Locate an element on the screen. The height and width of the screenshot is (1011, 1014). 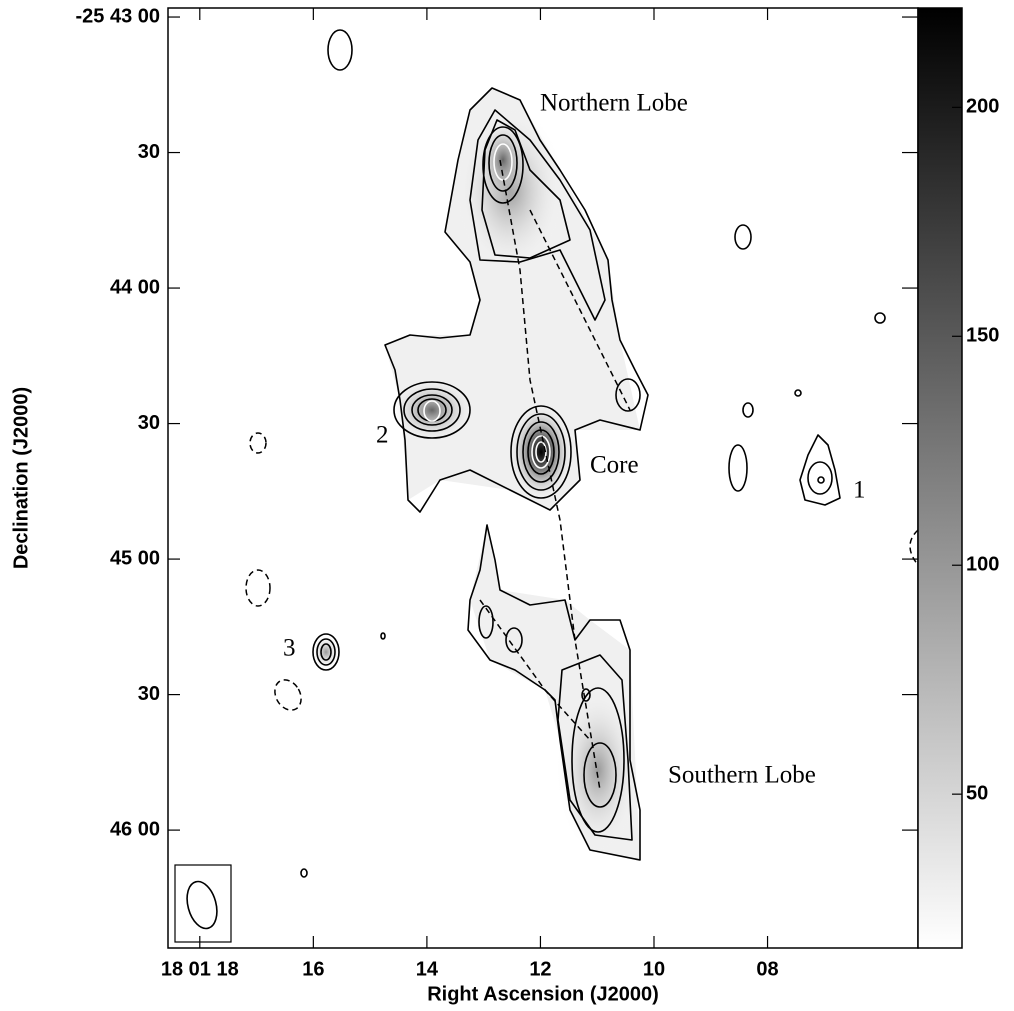
x-axis-label: Right Ascension (J2000) is located at coordinates (543, 994).